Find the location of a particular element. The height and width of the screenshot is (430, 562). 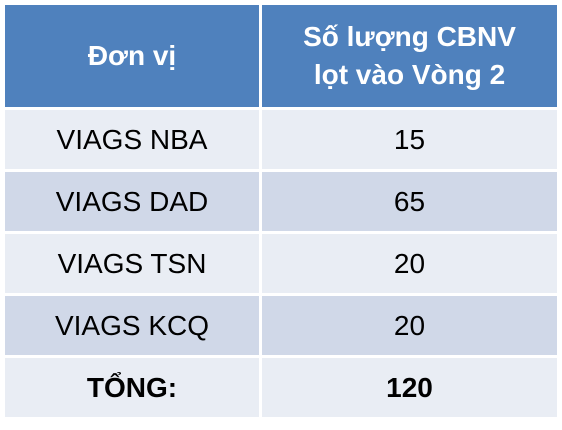

total-label: TỔNG: is located at coordinates (132, 387).